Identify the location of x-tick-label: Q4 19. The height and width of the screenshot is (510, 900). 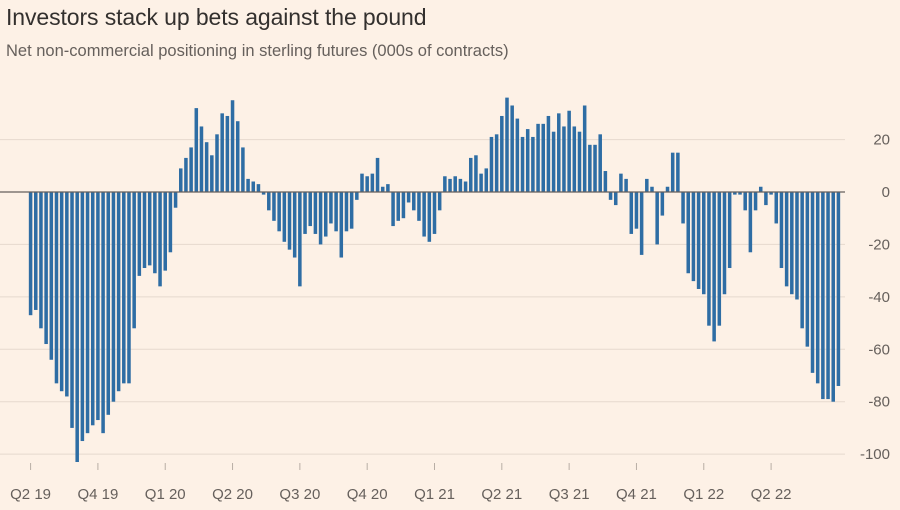
(97, 494).